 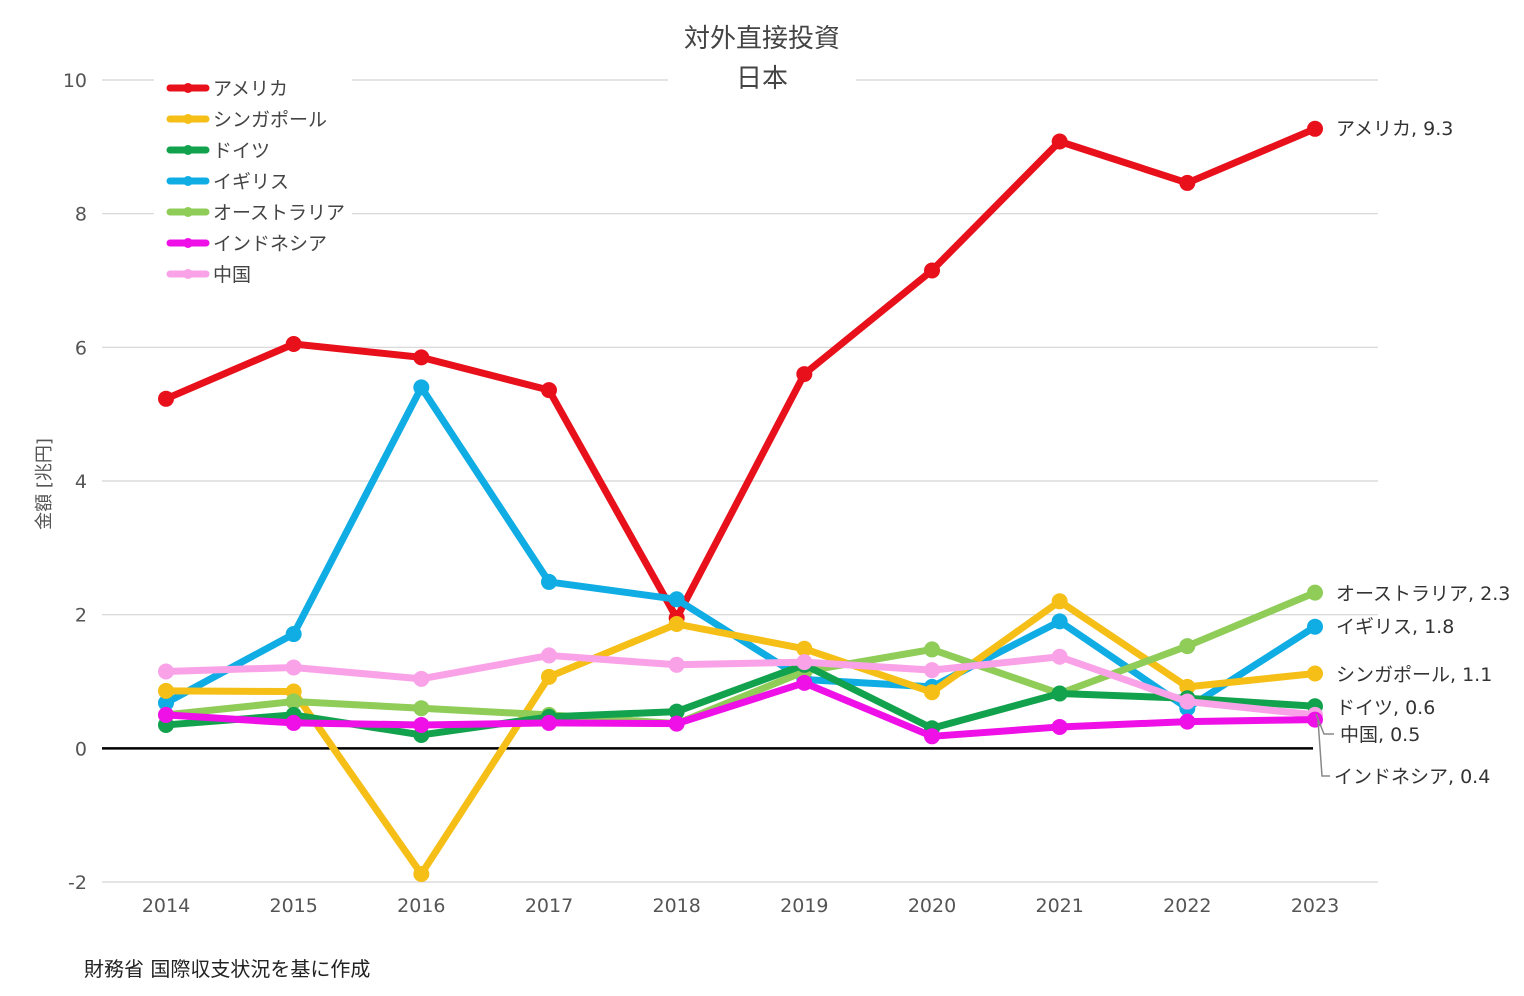 I want to click on legend-label: アメリカ, so click(x=250, y=89).